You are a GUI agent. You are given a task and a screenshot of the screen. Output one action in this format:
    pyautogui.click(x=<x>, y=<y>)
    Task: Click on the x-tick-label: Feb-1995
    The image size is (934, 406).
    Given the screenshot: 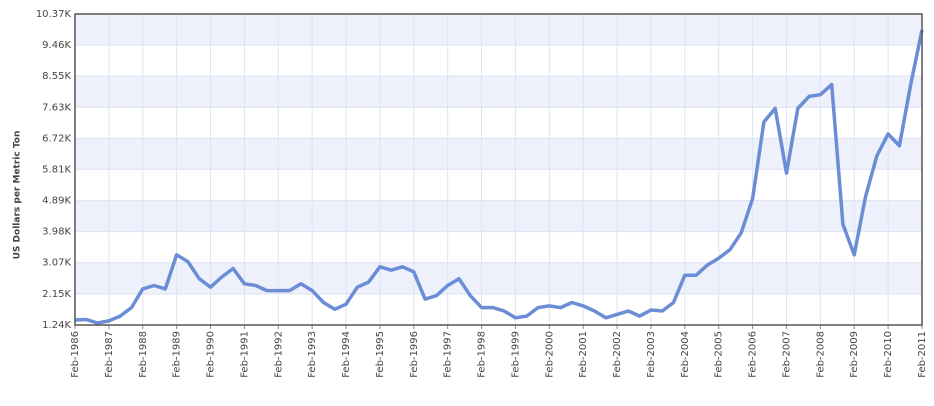 What is the action you would take?
    pyautogui.click(x=380, y=354)
    